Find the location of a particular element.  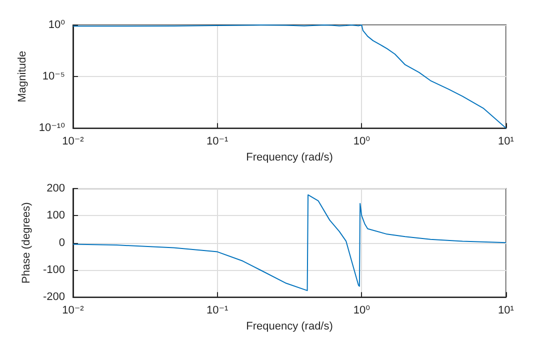

y-tick-label: 10⁻⁵ is located at coordinates (53, 76).